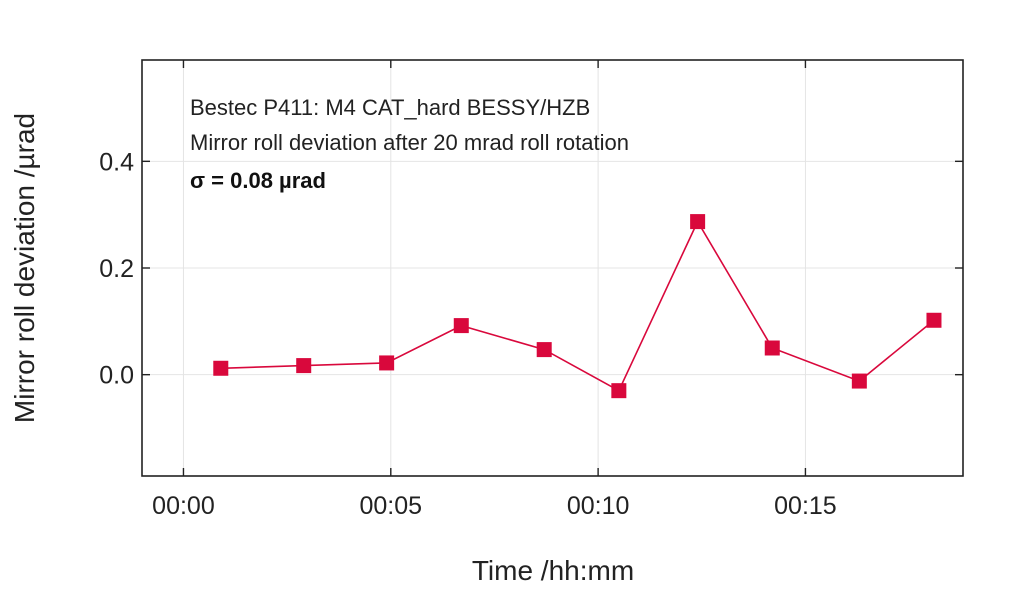 The height and width of the screenshot is (589, 1024). I want to click on y-tick-label: 0.2, so click(116, 269).